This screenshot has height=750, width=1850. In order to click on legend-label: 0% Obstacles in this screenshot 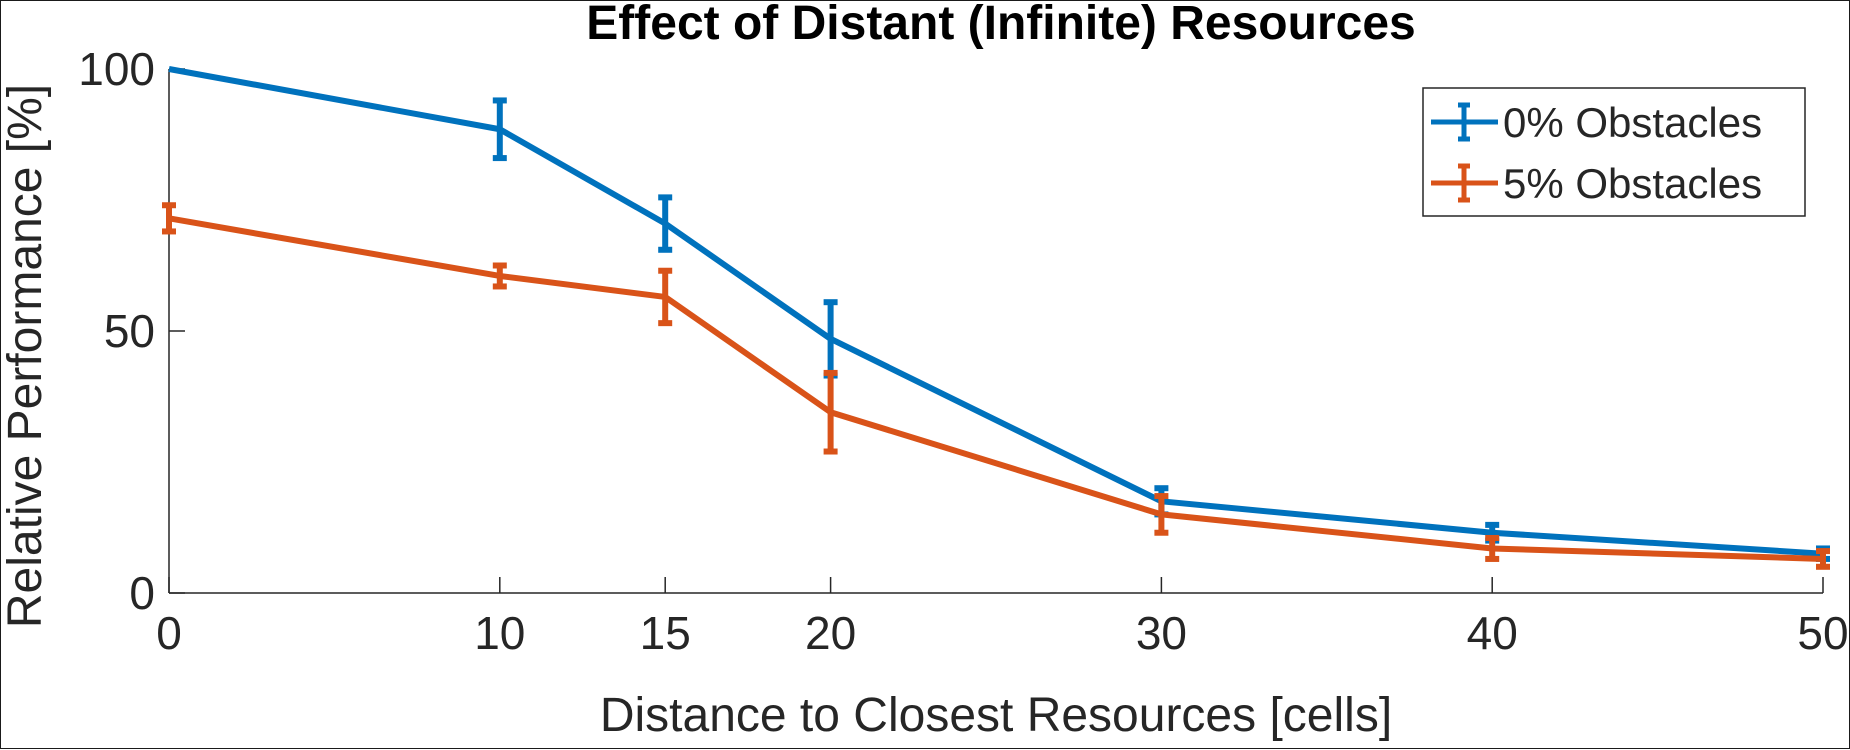, I will do `click(1632, 122)`.